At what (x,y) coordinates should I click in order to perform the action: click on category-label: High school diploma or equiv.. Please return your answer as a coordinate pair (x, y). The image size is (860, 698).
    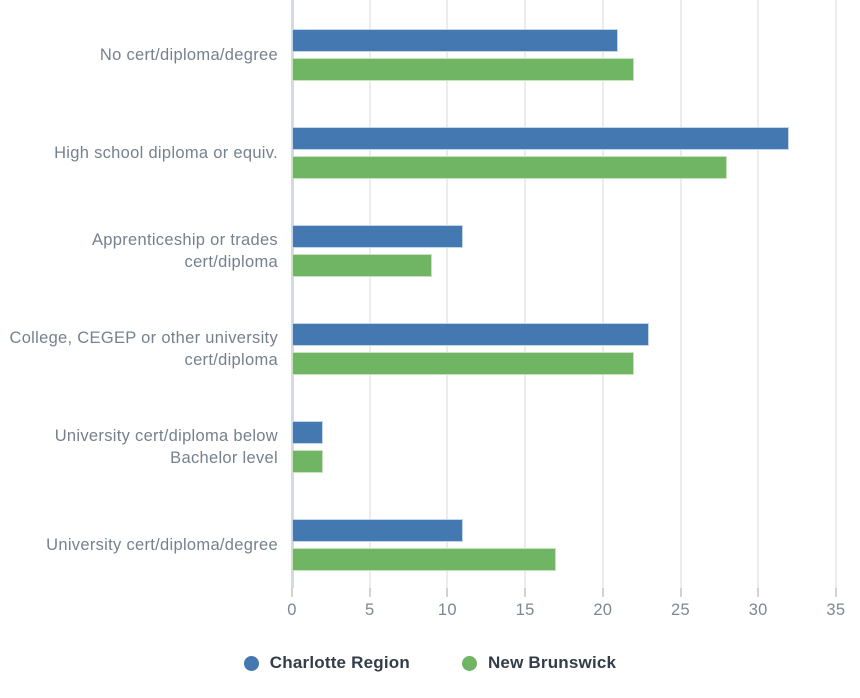
    Looking at the image, I should click on (139, 153).